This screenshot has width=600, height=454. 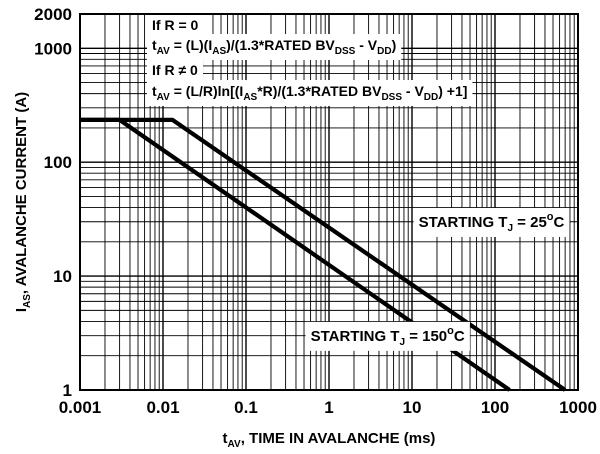 I want to click on x-tick-label: 1000, so click(x=578, y=407).